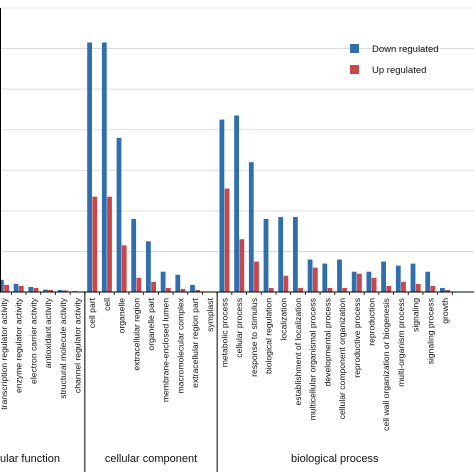  What do you see at coordinates (374, 284) in the screenshot?
I see `bar-up-regulated-reproduction` at bounding box center [374, 284].